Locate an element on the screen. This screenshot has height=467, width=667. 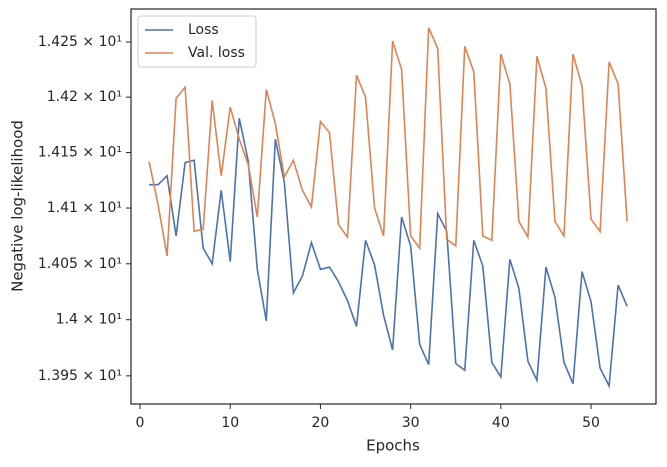
legend-box is located at coordinates (197, 41).